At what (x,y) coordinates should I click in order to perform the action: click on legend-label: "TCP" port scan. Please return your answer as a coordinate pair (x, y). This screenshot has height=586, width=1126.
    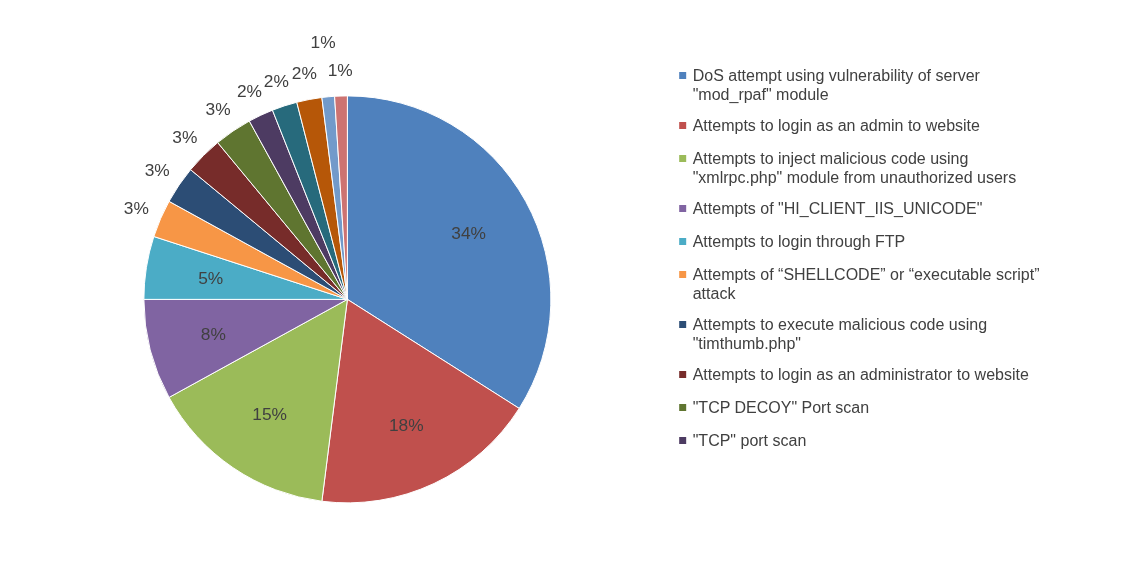
    Looking at the image, I should click on (749, 440).